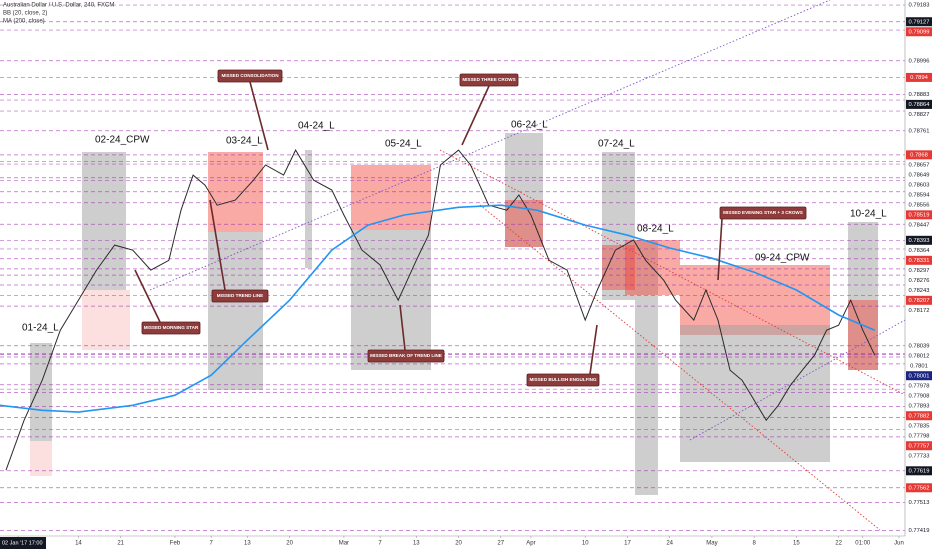 This screenshot has height=550, width=932. What do you see at coordinates (782, 258) in the screenshot?
I see `period-label: 09-24_CPW` at bounding box center [782, 258].